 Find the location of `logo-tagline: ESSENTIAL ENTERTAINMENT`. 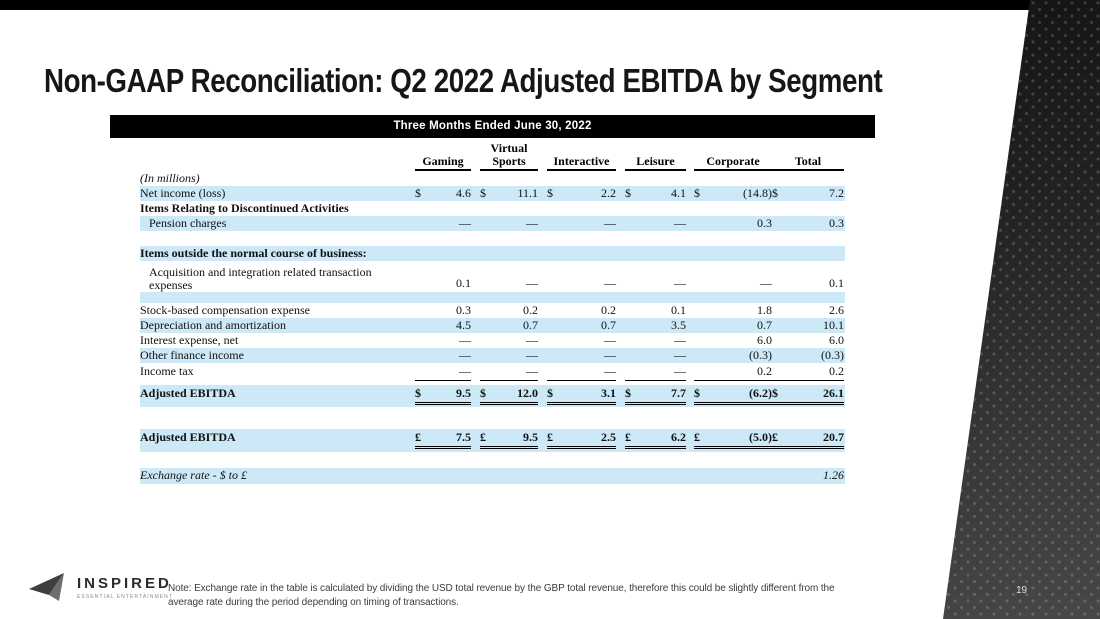

logo-tagline: ESSENTIAL ENTERTAINMENT is located at coordinates (125, 597).